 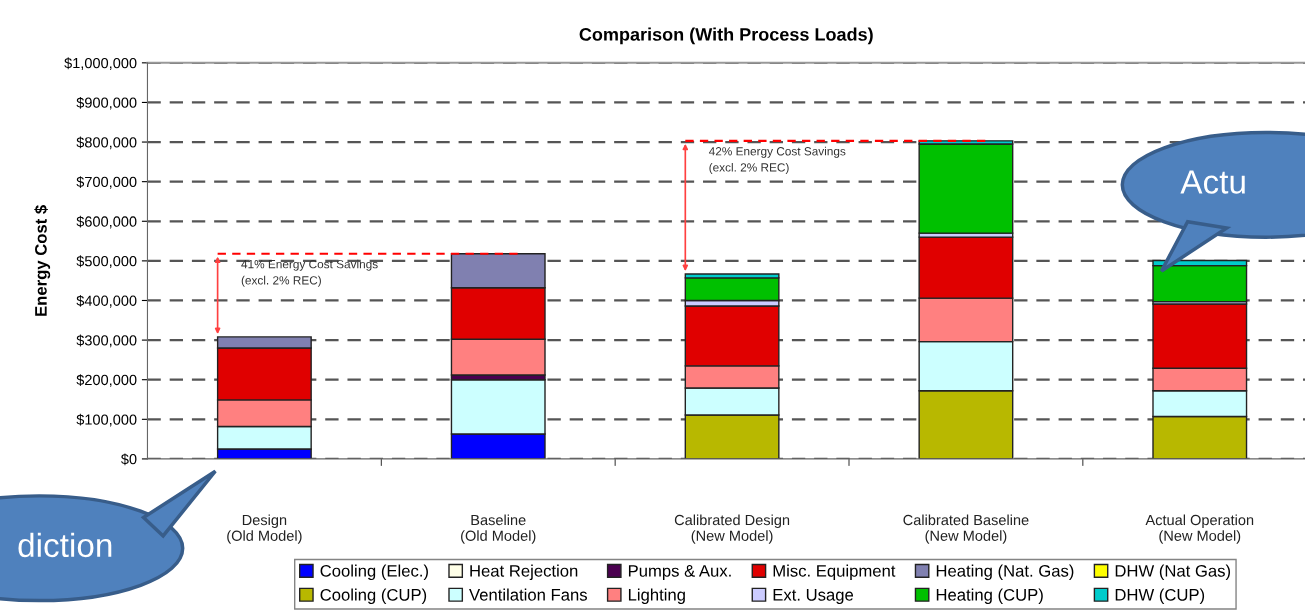 What do you see at coordinates (309, 273) in the screenshot?
I see `annotation: 41% Energy Cost Savings (excl. 2% REC)` at bounding box center [309, 273].